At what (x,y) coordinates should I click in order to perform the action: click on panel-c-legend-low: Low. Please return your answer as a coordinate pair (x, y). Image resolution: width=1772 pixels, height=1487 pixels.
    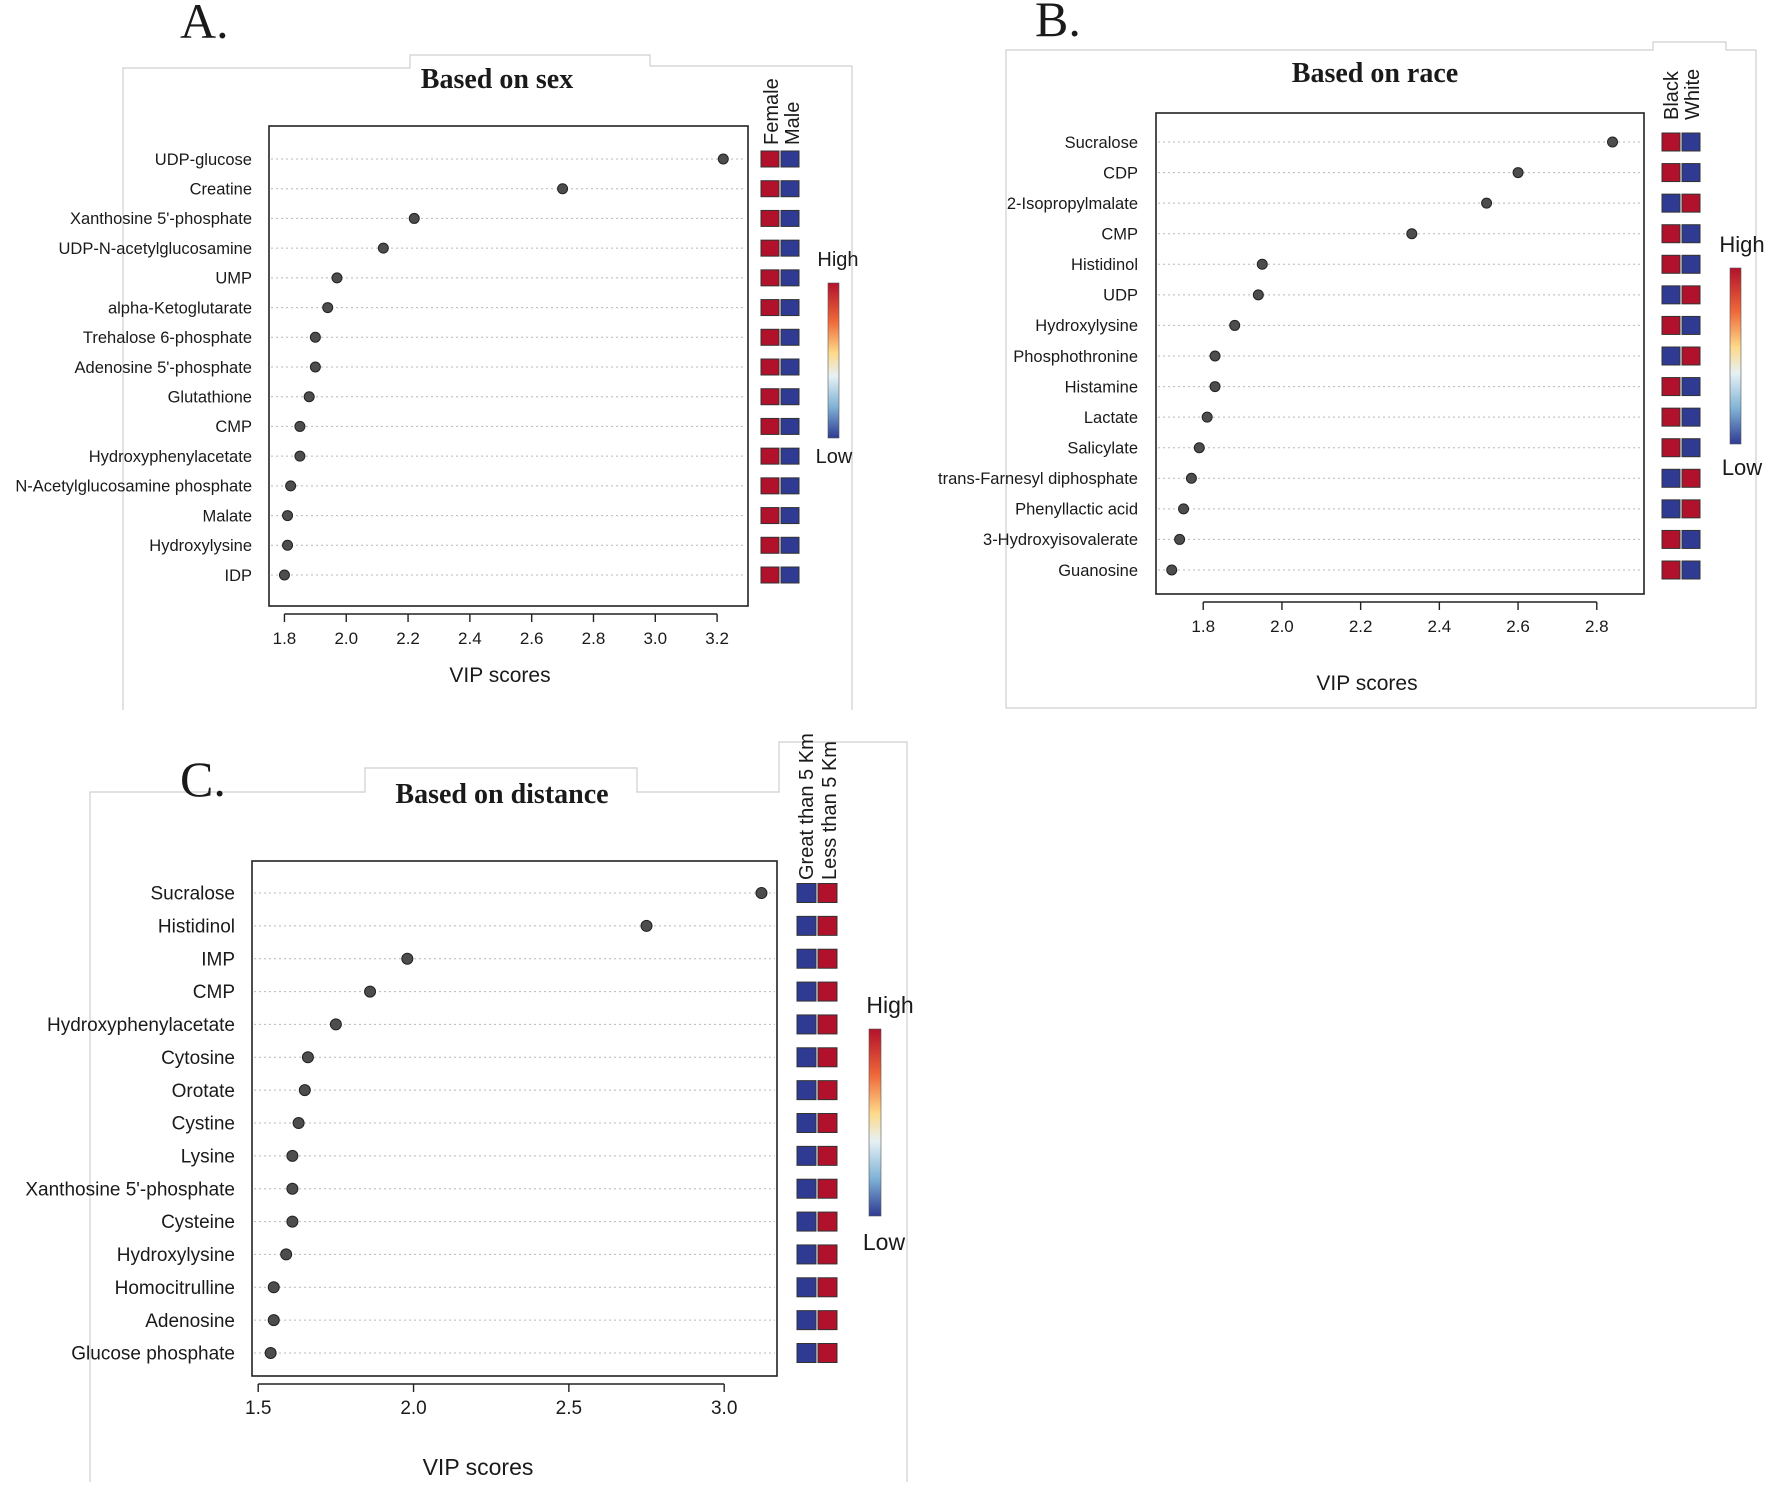
    Looking at the image, I should click on (884, 1242).